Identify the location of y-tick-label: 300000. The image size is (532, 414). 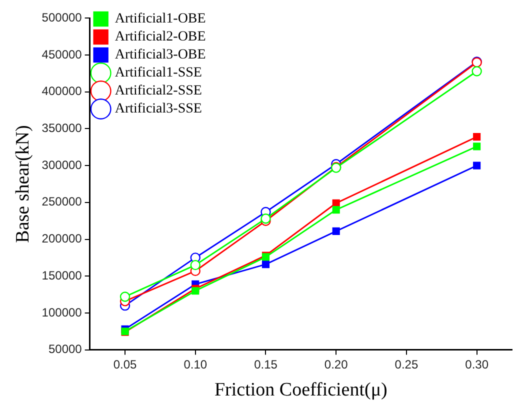
(62, 165).